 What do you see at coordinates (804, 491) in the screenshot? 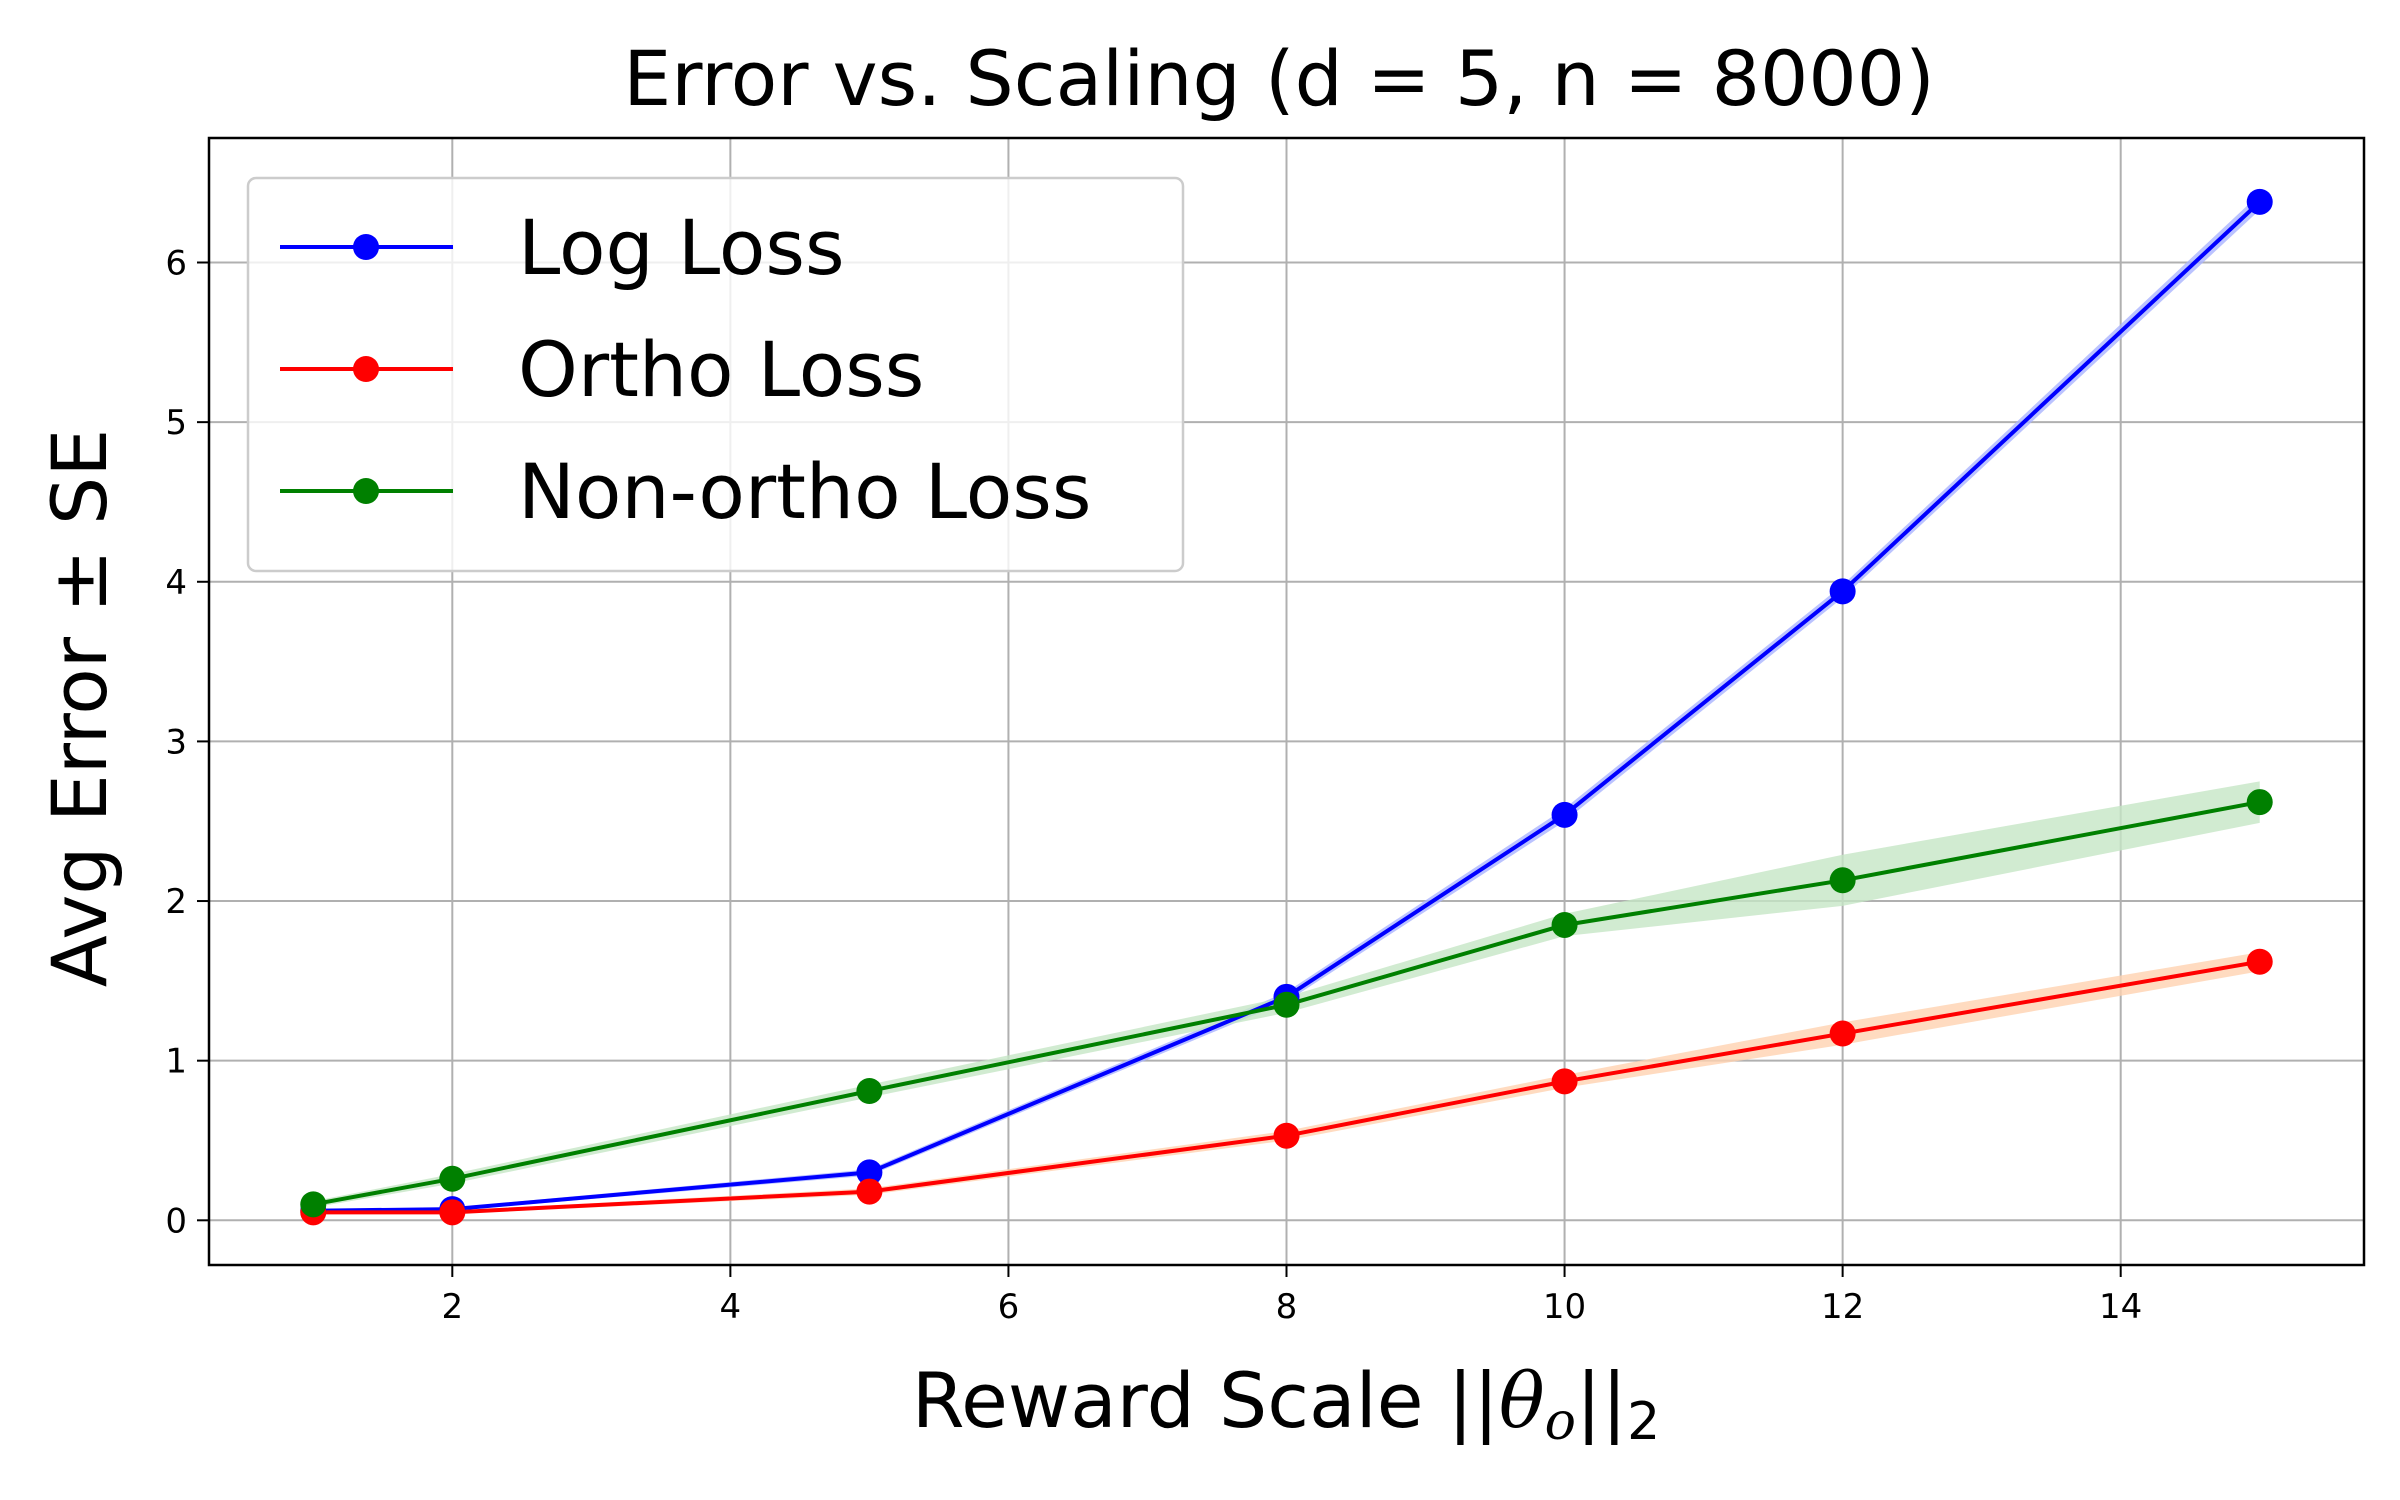
I see `non-ortho-loss-legend-label: Non-ortho Loss` at bounding box center [804, 491].